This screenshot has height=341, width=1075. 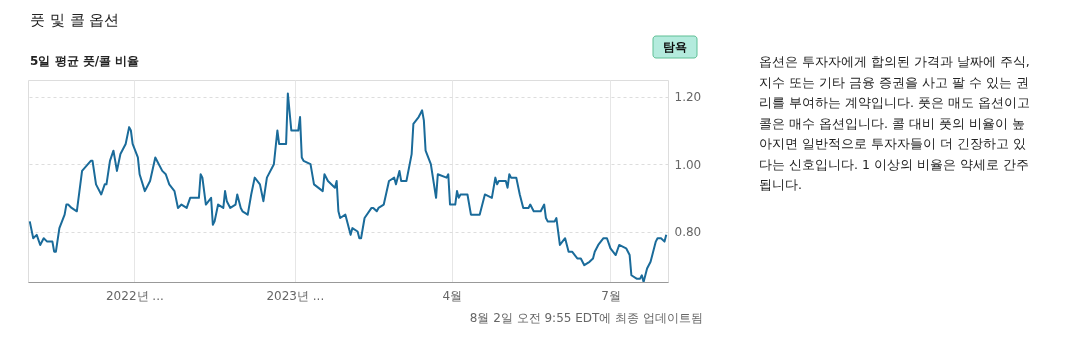 I want to click on y-tick-label: 1.00, so click(x=688, y=164).